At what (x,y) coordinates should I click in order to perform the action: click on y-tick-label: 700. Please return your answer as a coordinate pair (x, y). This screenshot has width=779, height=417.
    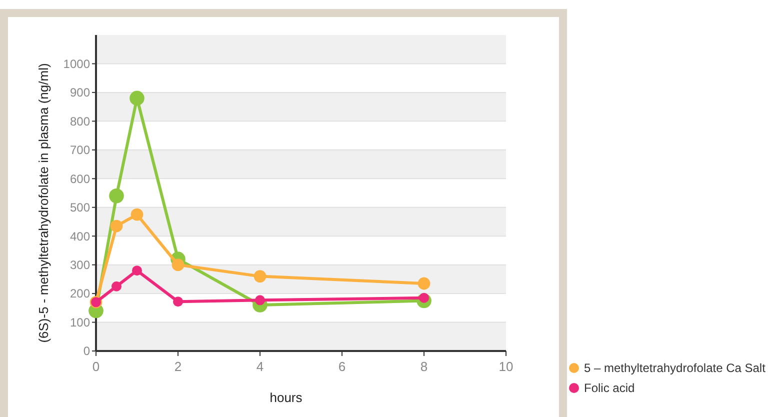
    Looking at the image, I should click on (80, 150).